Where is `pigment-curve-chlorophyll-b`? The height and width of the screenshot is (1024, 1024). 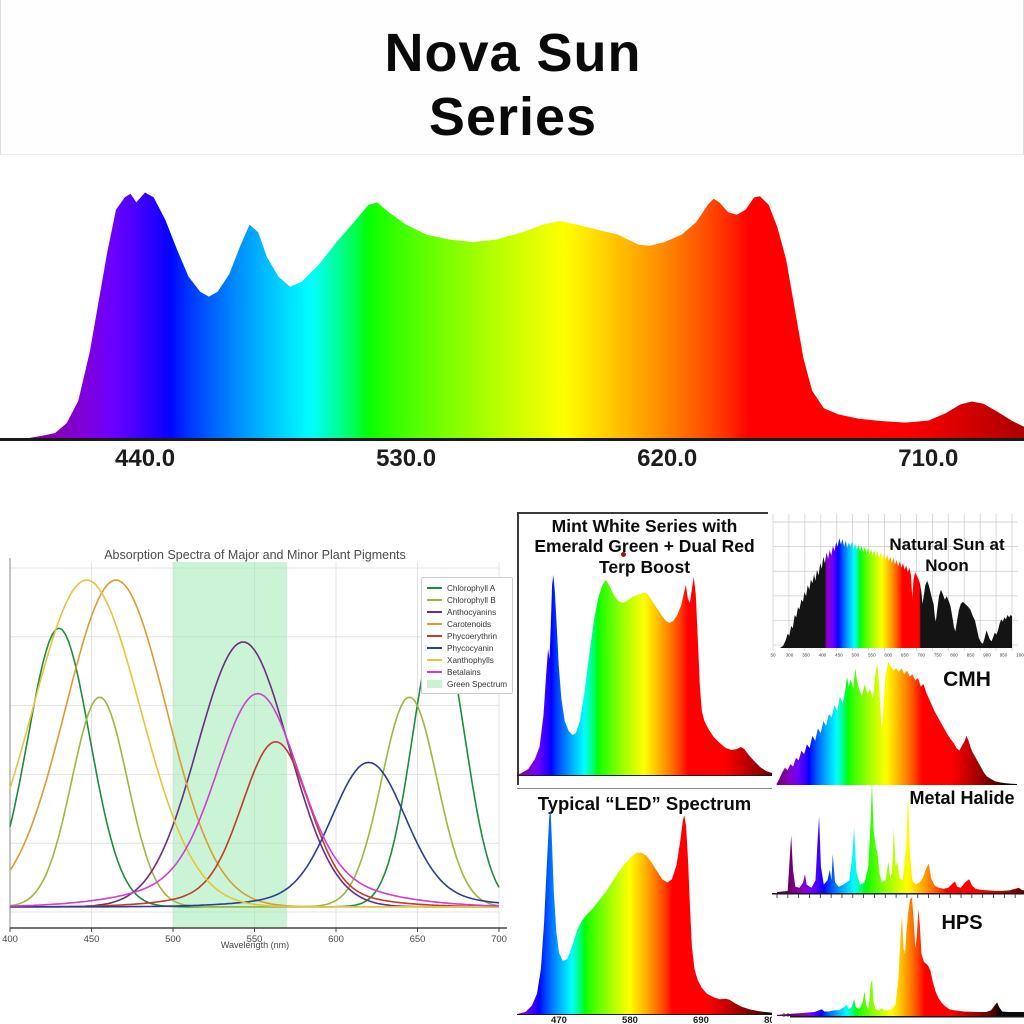 pigment-curve-chlorophyll-b is located at coordinates (254, 802).